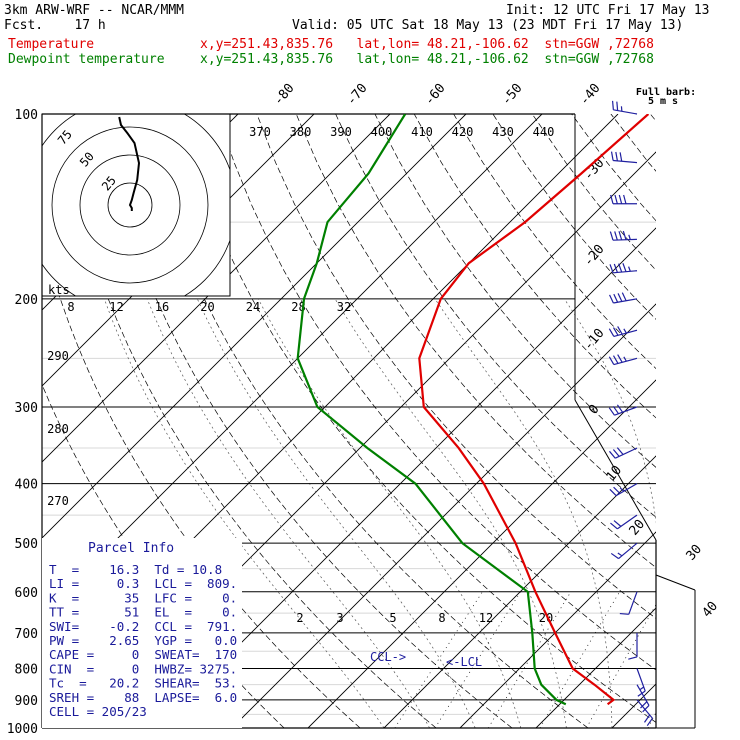 The image size is (740, 740). I want to click on theta-label: 420, so click(463, 132).